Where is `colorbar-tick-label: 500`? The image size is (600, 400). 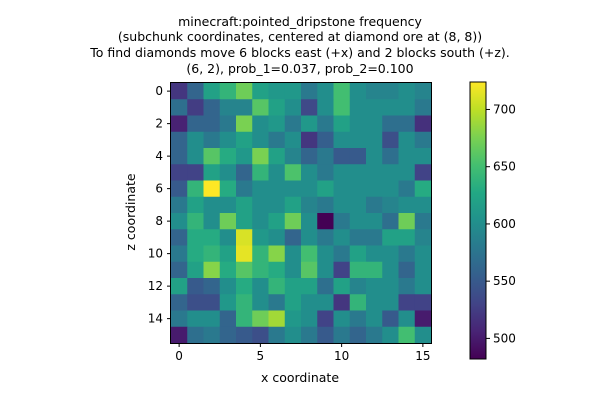 colorbar-tick-label: 500 is located at coordinates (504, 338).